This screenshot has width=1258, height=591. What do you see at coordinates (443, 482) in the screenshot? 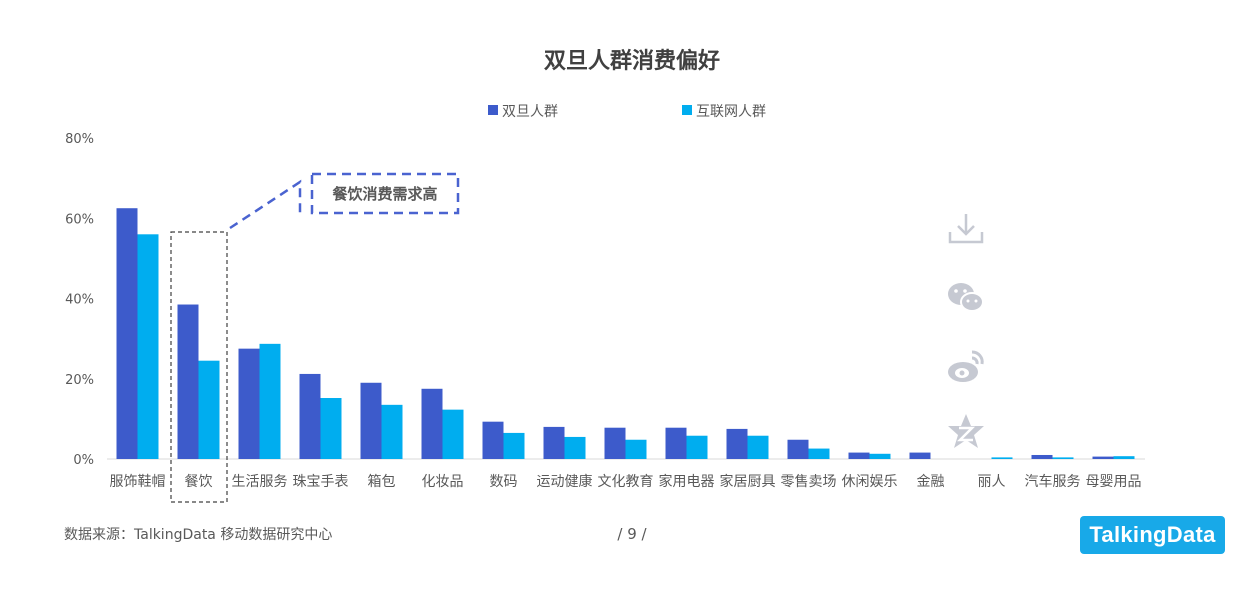
I see `x-tick-label: 化妆品` at bounding box center [443, 482].